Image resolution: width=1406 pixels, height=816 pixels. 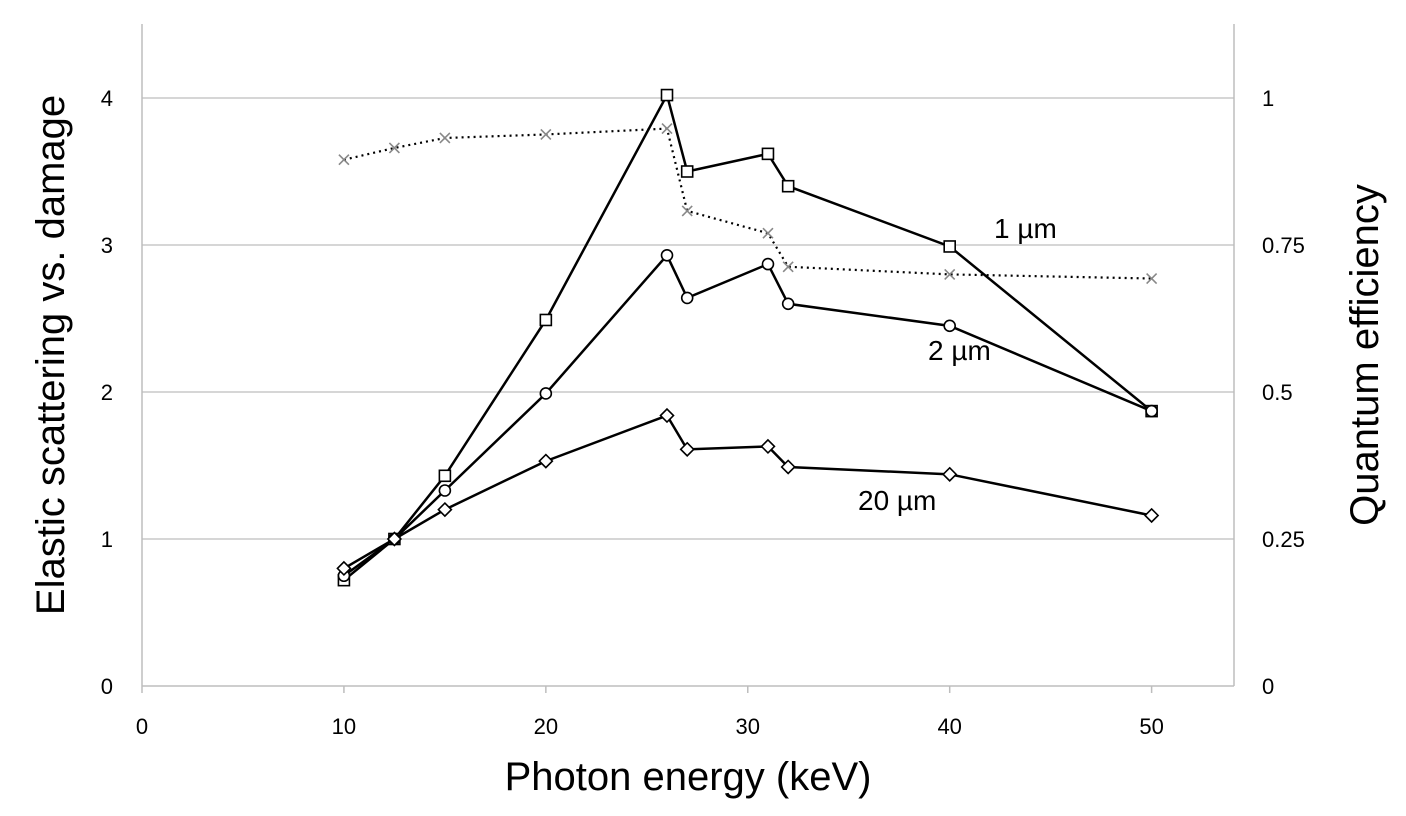 What do you see at coordinates (1283, 539) in the screenshot?
I see `y2-tick-label: 0.25` at bounding box center [1283, 539].